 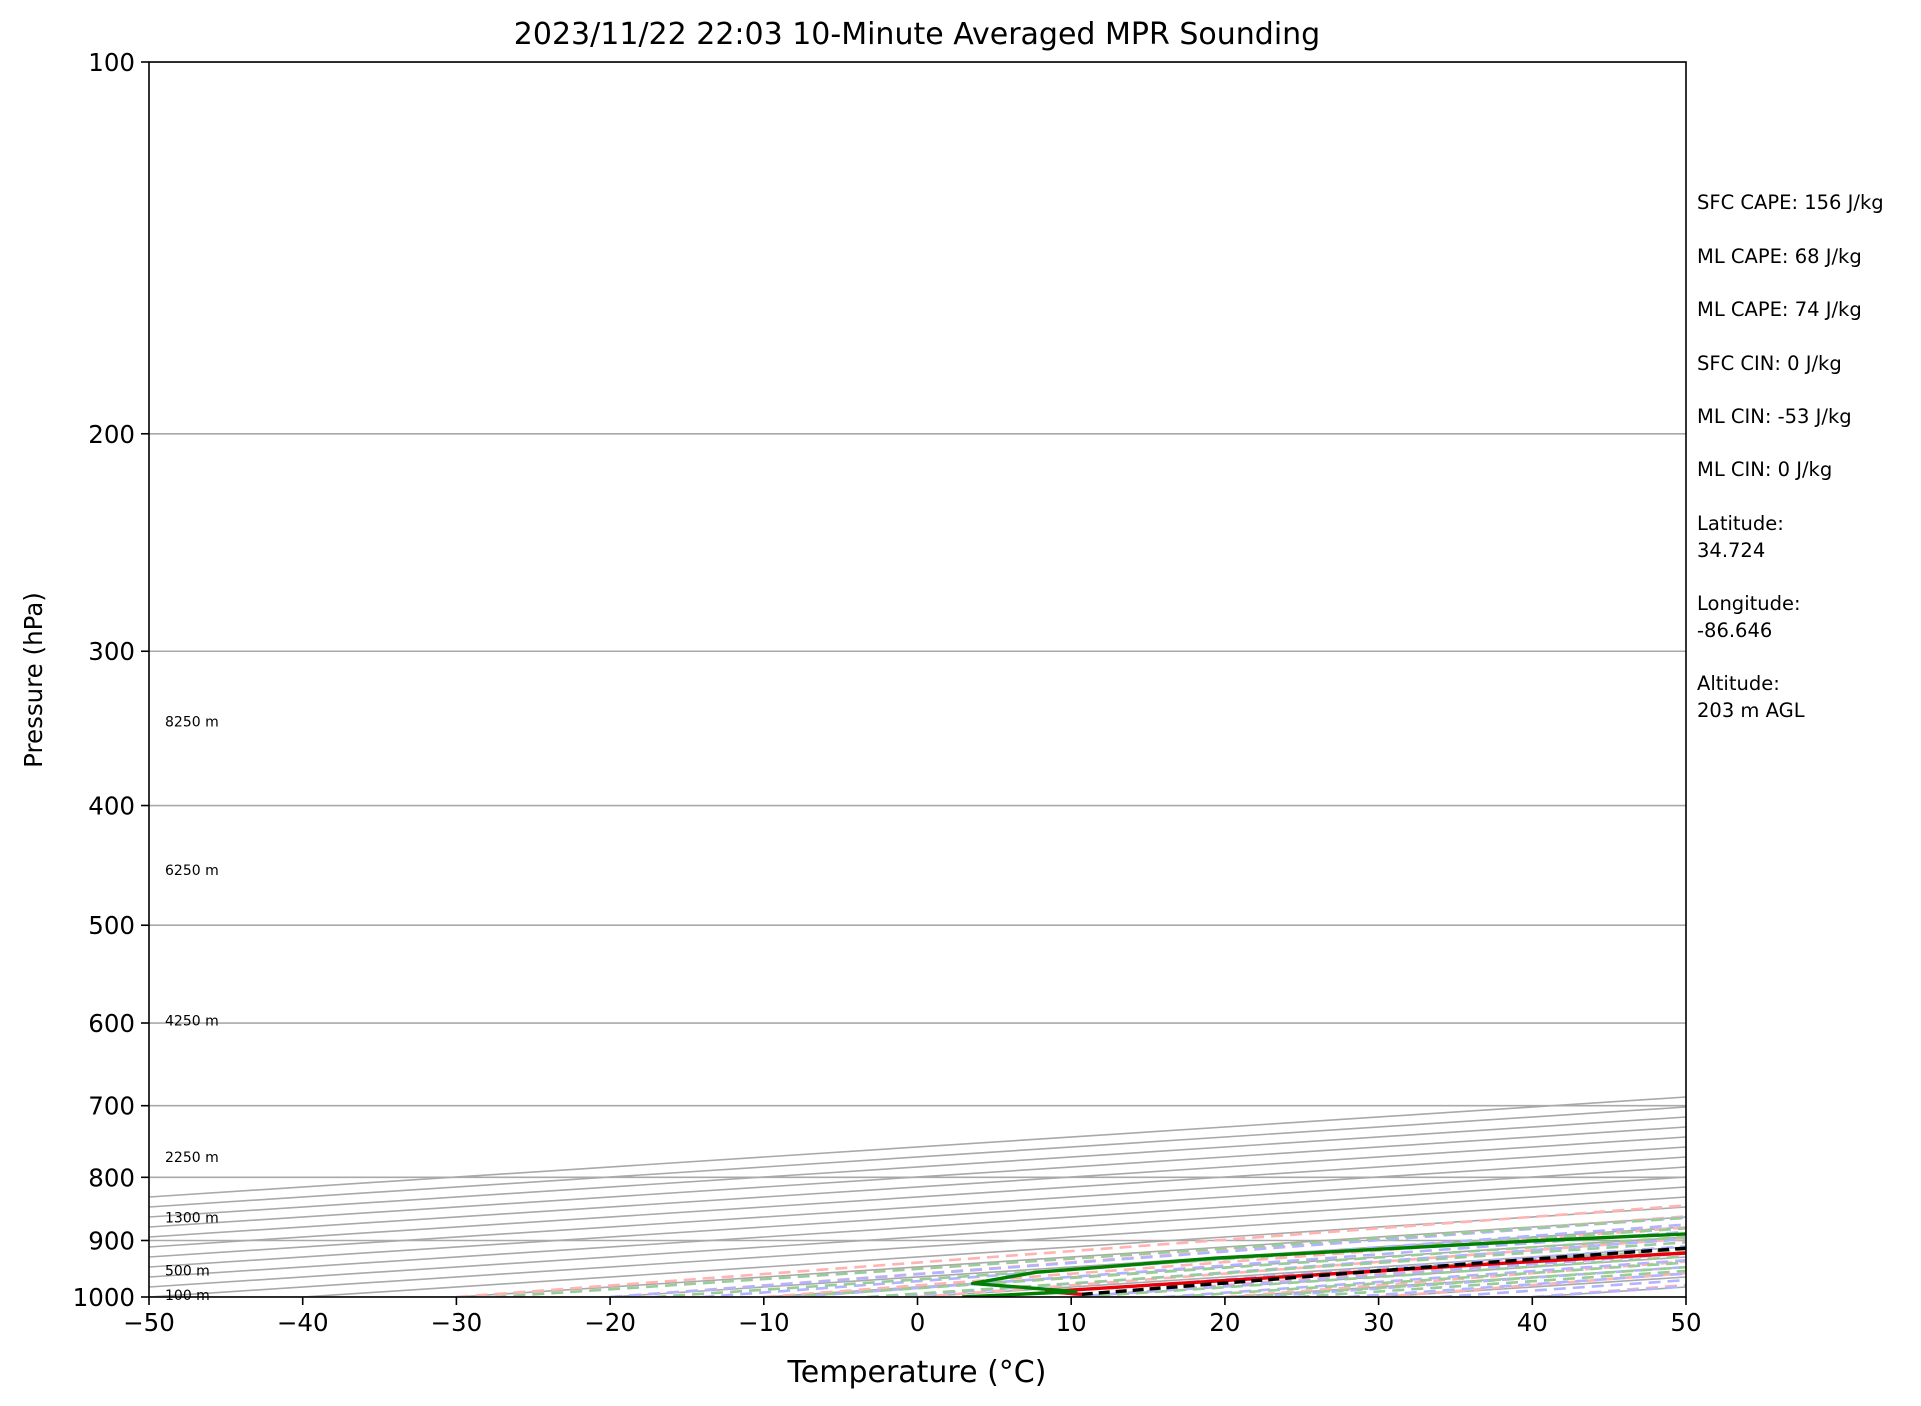 I want to click on x-tick-label: 50, so click(x=1685, y=1322).